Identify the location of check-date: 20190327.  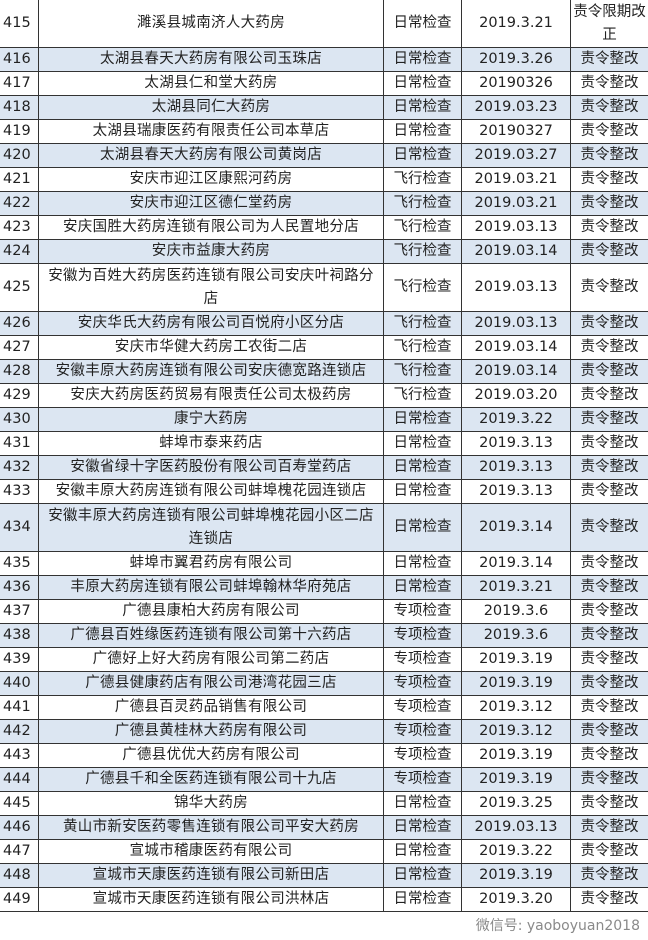
(516, 132).